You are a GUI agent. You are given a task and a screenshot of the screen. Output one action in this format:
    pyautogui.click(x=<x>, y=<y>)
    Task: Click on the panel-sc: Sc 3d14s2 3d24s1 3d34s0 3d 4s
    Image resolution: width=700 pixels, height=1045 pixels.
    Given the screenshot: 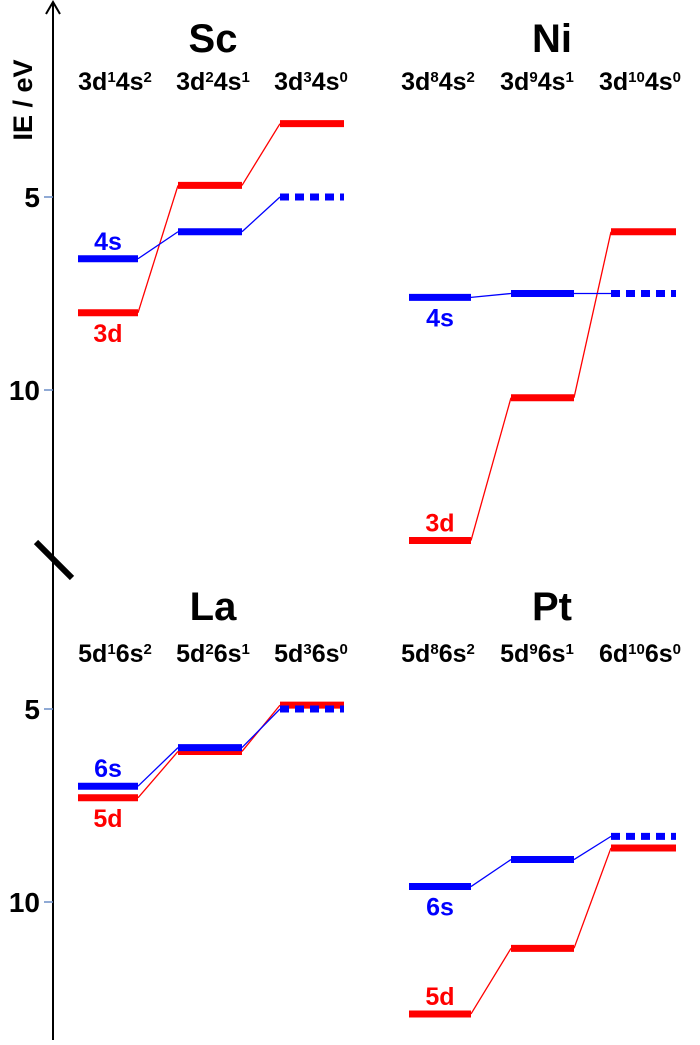 What is the action you would take?
    pyautogui.click(x=213, y=182)
    